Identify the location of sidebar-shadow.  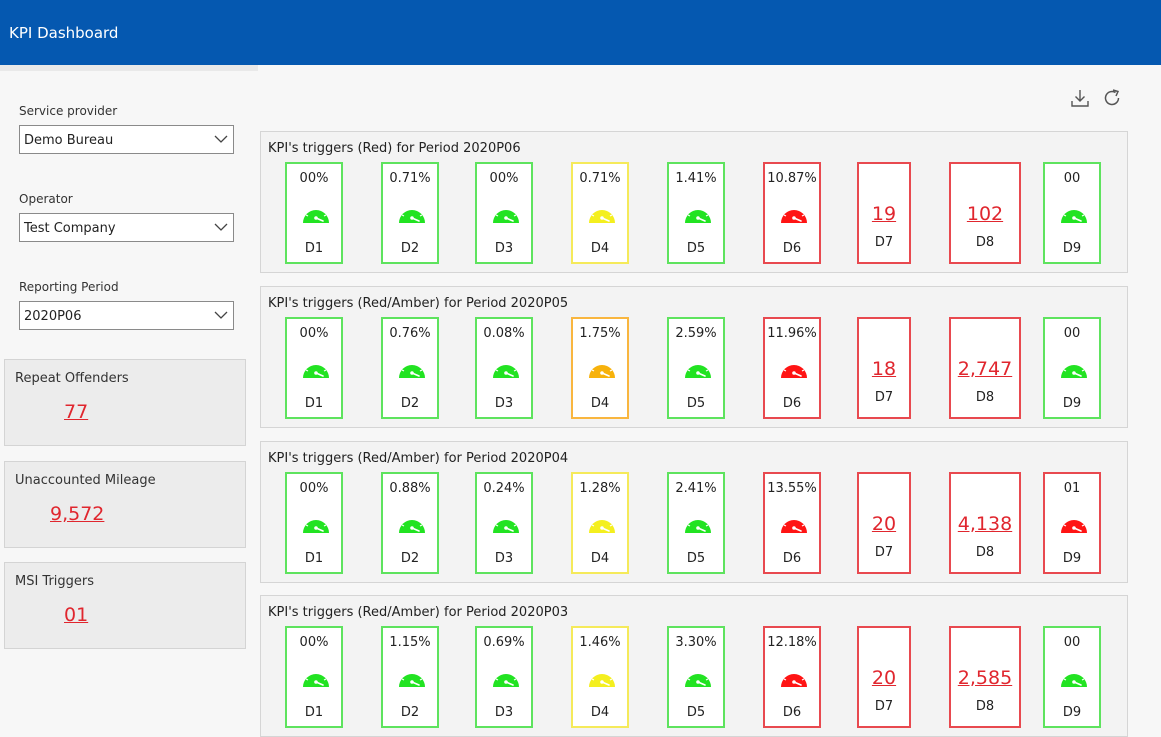
(129, 68).